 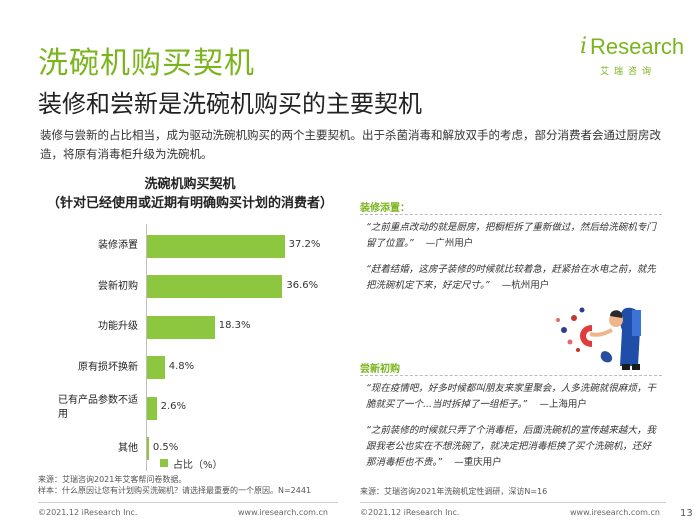 What do you see at coordinates (283, 512) in the screenshot?
I see `footer-url-left: www.iresearch.com.cn` at bounding box center [283, 512].